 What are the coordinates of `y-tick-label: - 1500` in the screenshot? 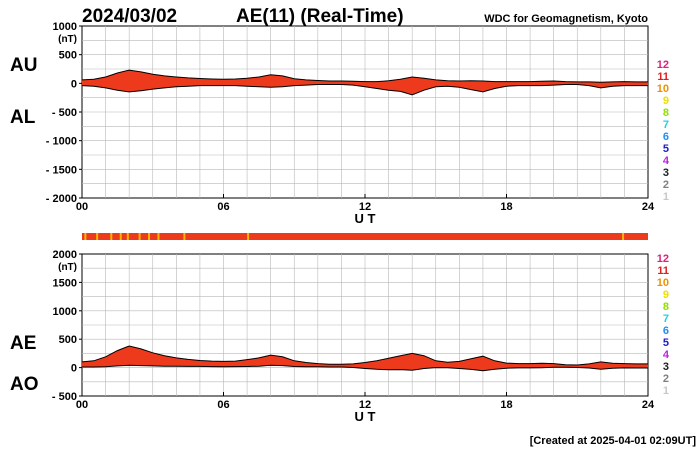 It's located at (61, 170).